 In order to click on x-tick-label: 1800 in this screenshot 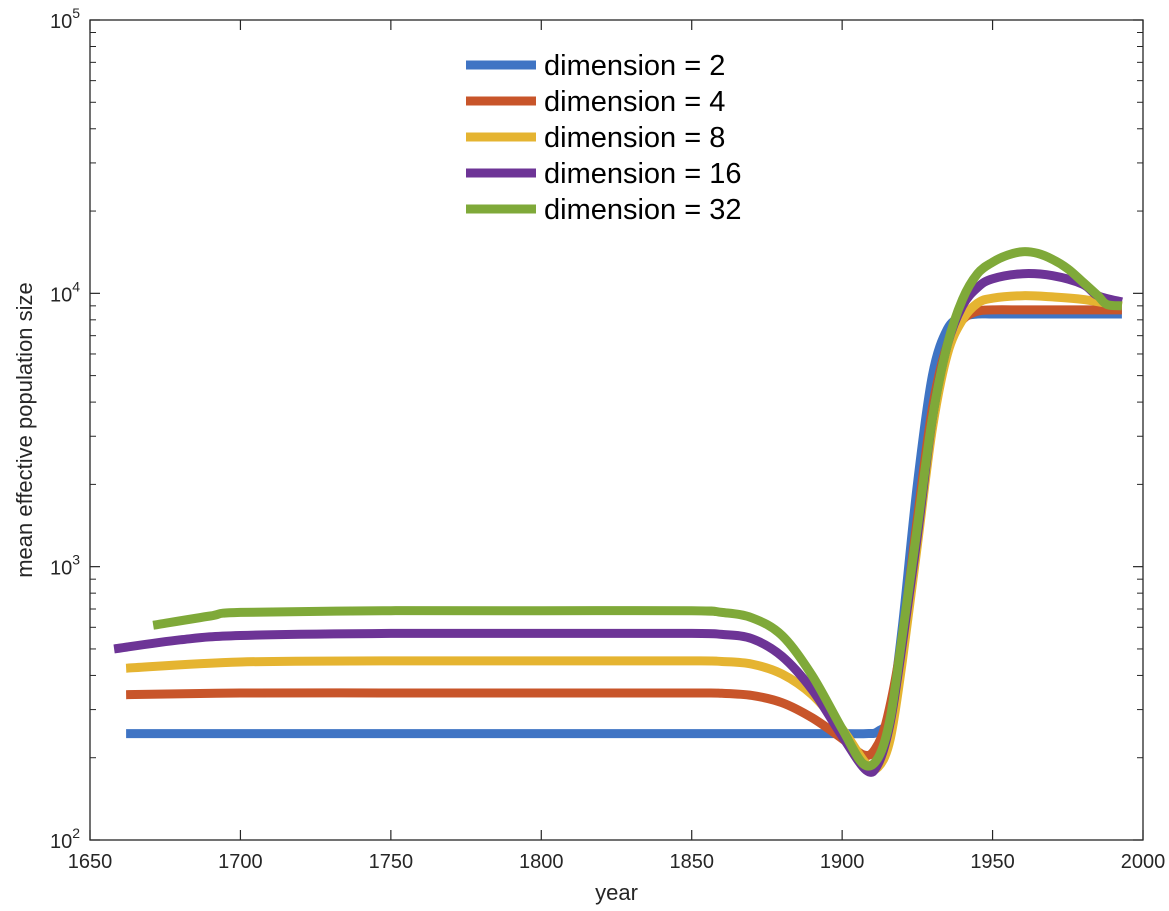, I will do `click(541, 862)`.